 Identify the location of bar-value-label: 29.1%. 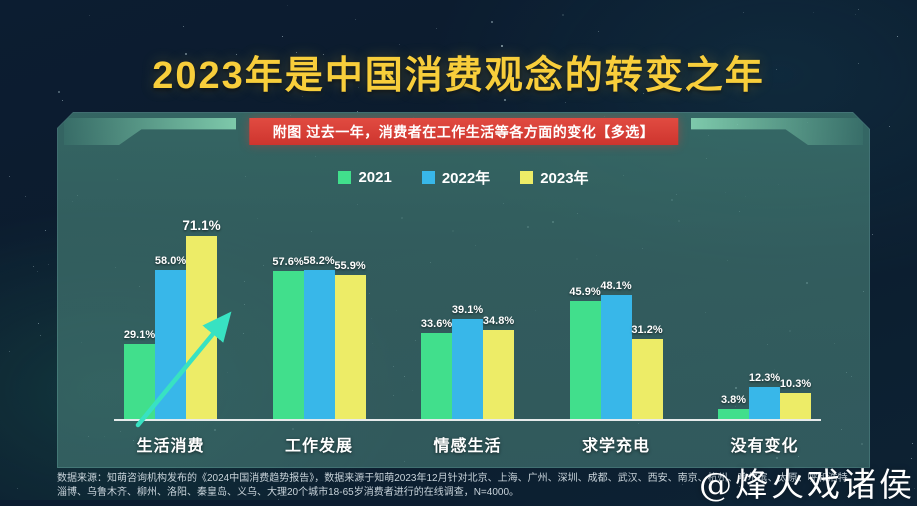
(139, 335).